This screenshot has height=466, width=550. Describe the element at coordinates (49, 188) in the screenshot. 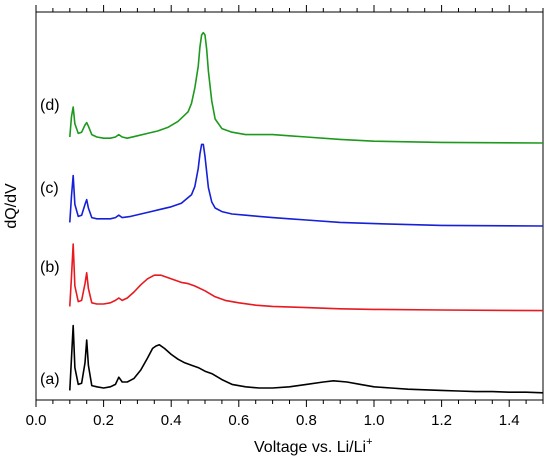

I see `series-label: (c)` at that location.